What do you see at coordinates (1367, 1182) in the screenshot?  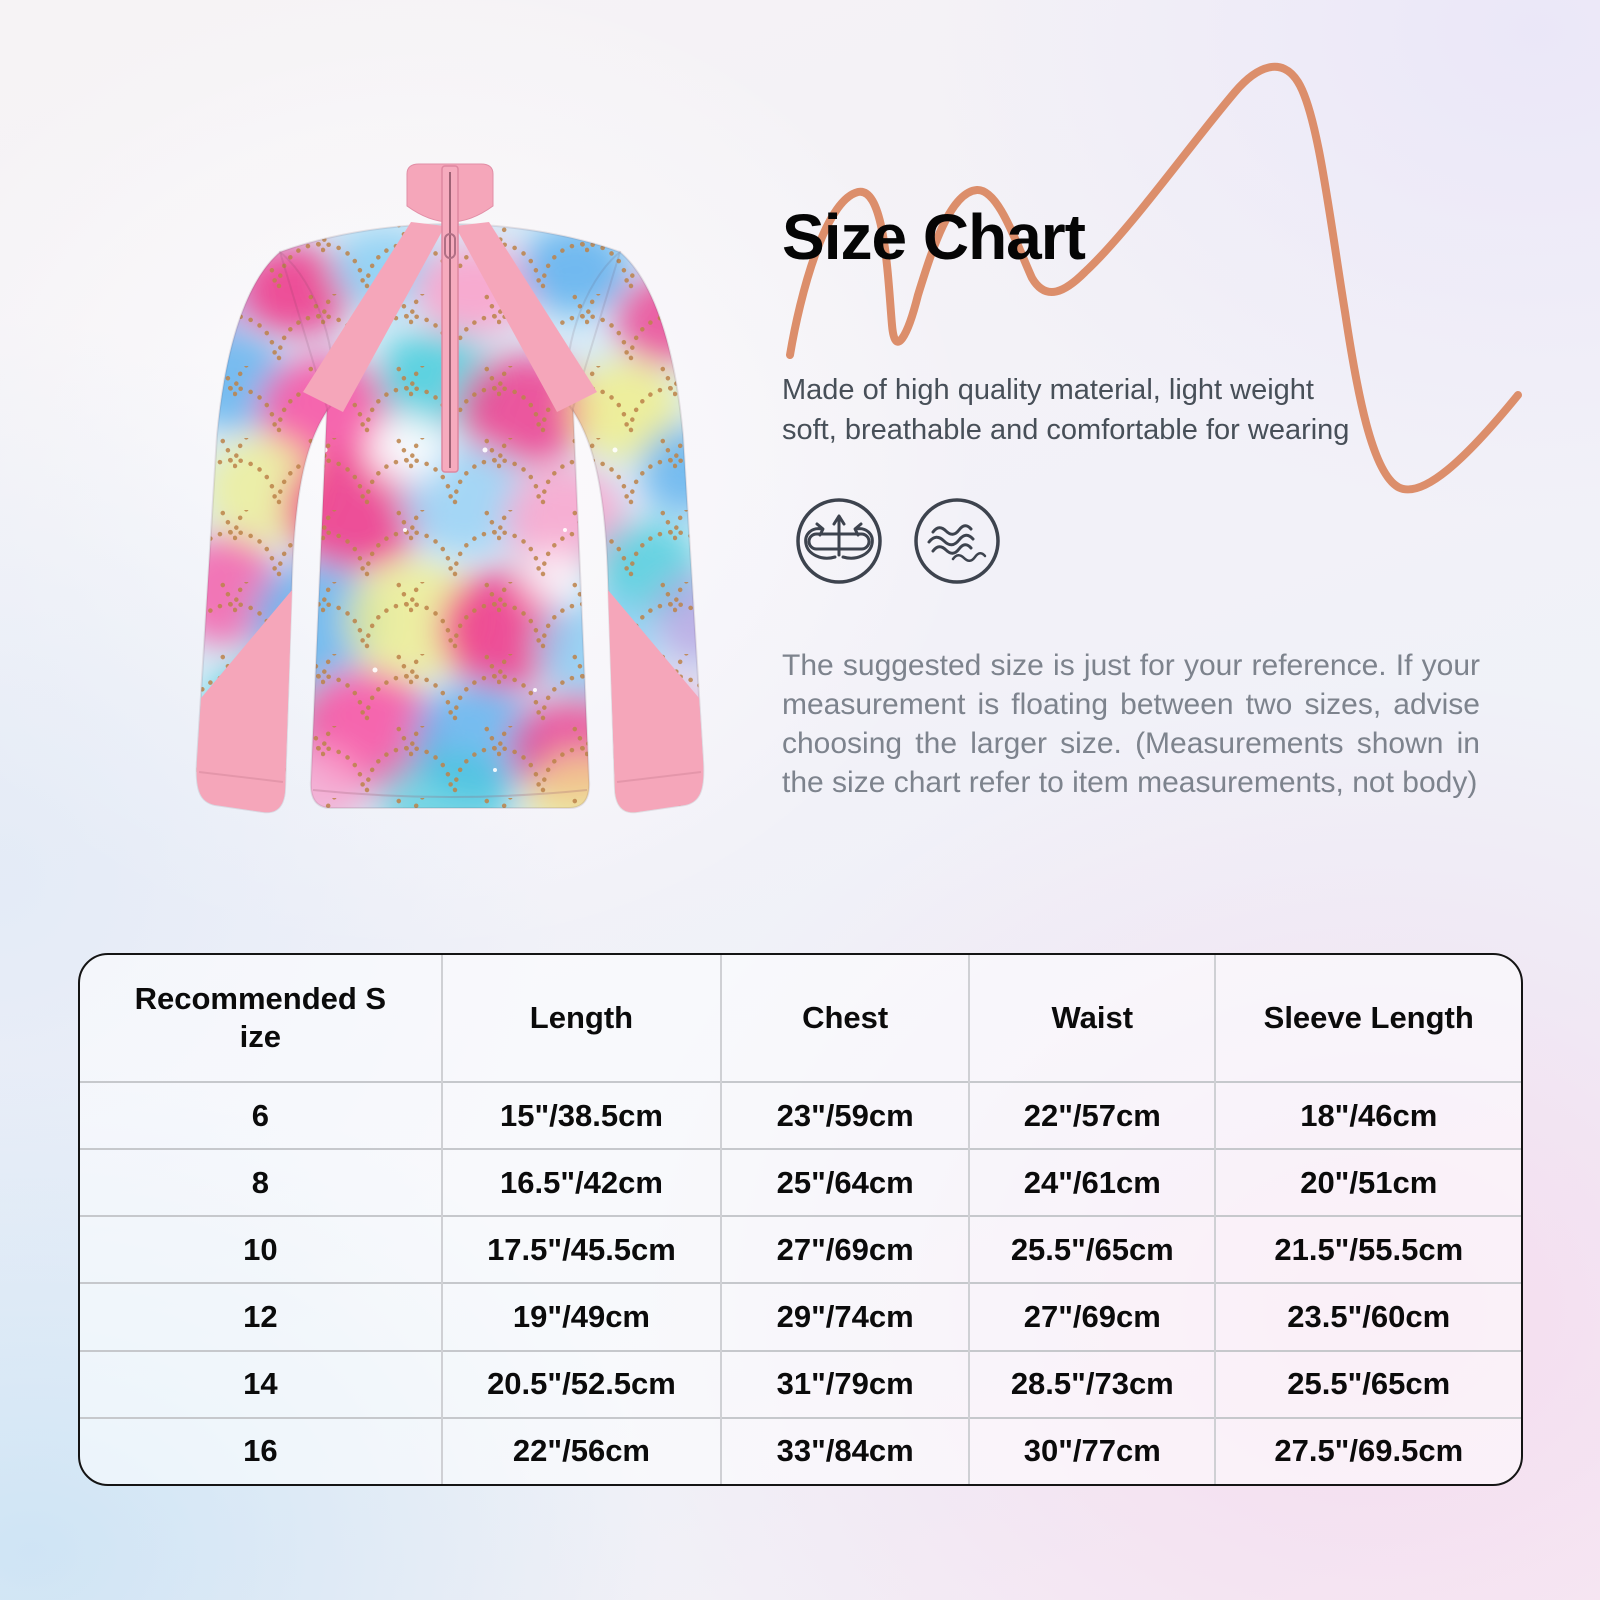 I see `table-cell: 20"/51cm` at bounding box center [1367, 1182].